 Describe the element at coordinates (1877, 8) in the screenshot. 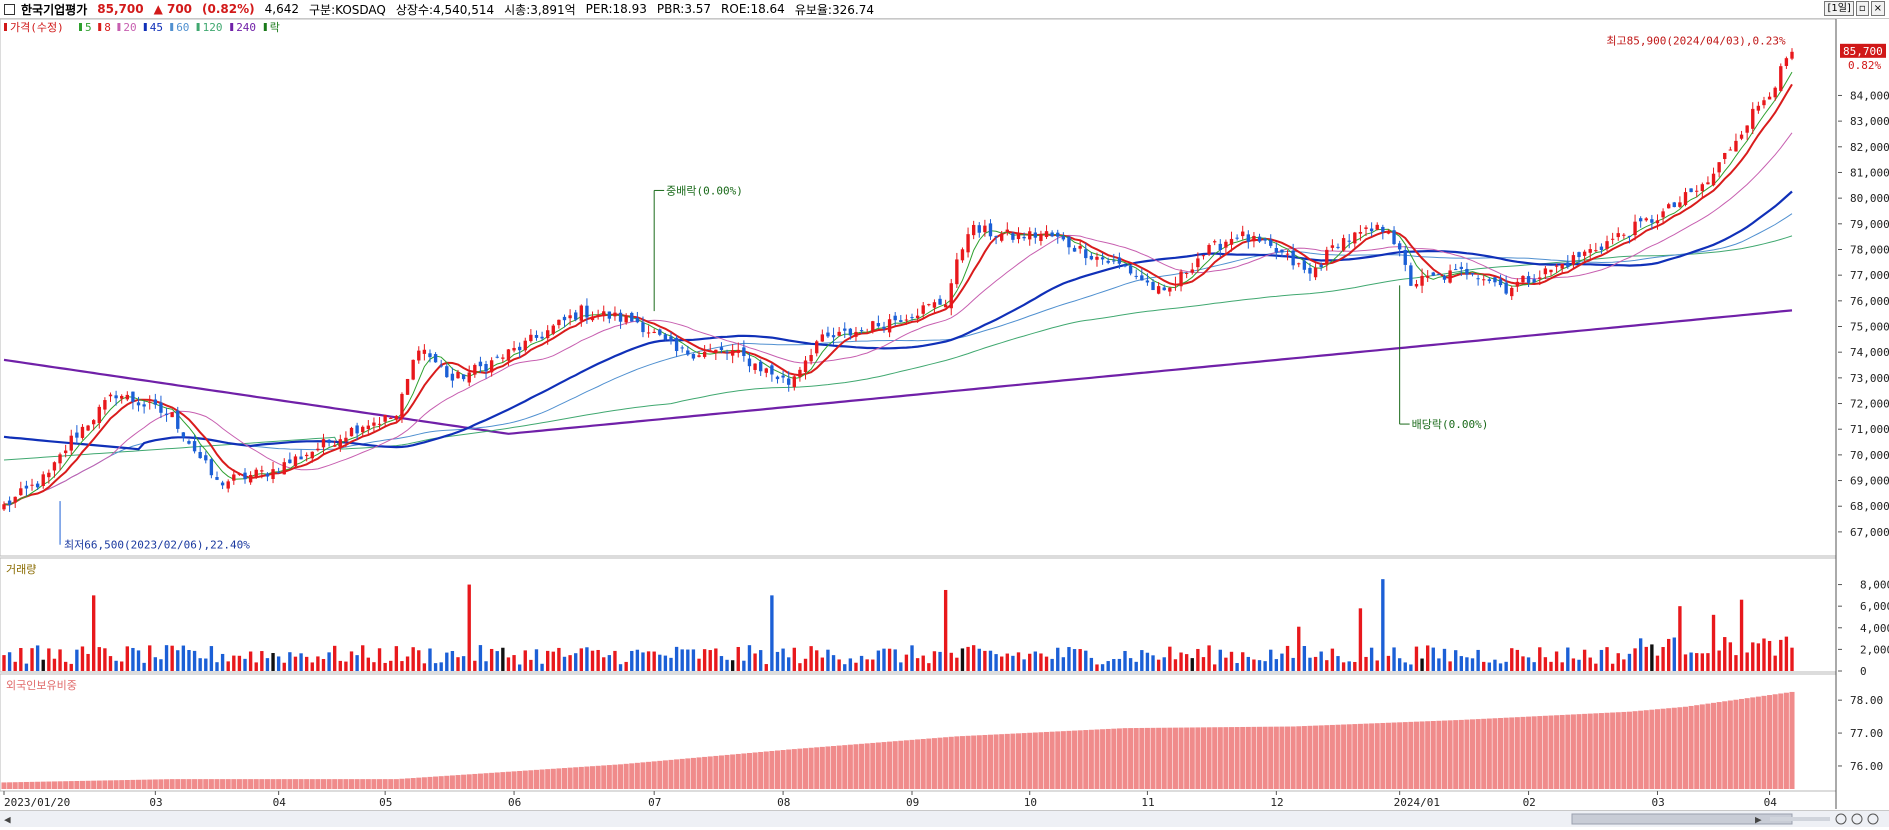

I see `close-icon: ×` at that location.